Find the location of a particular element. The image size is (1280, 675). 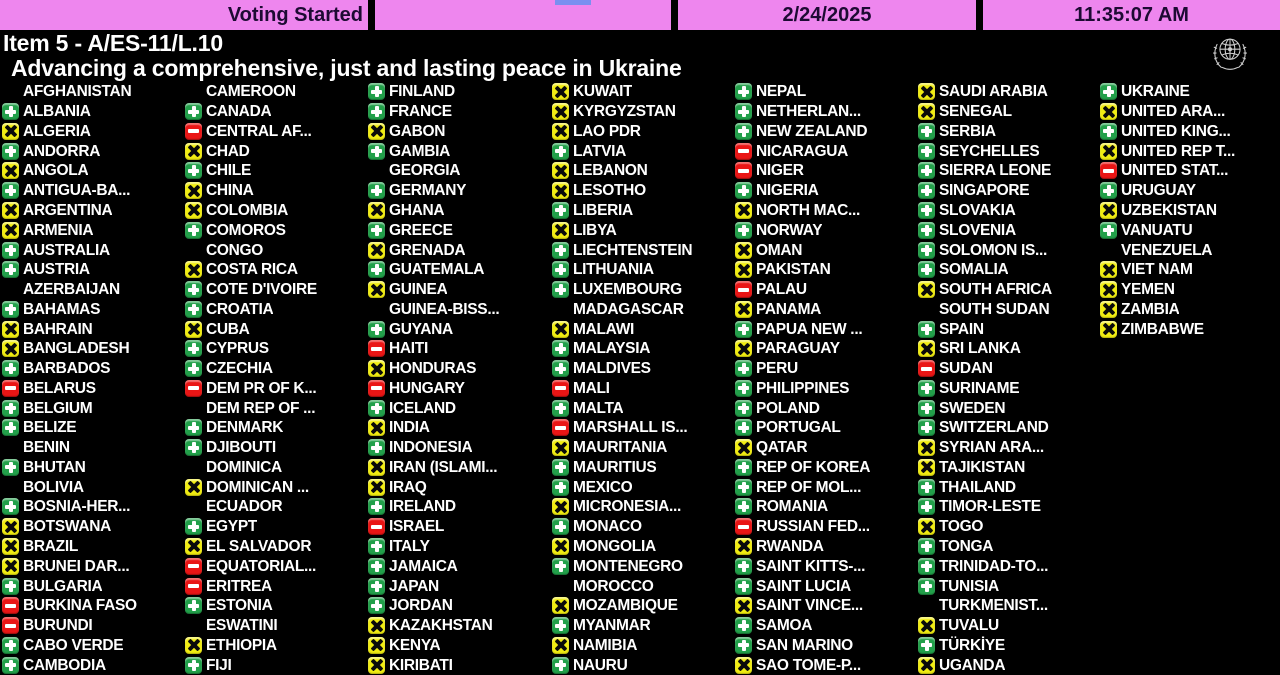

country-row: CZECHIA is located at coordinates (275, 369).